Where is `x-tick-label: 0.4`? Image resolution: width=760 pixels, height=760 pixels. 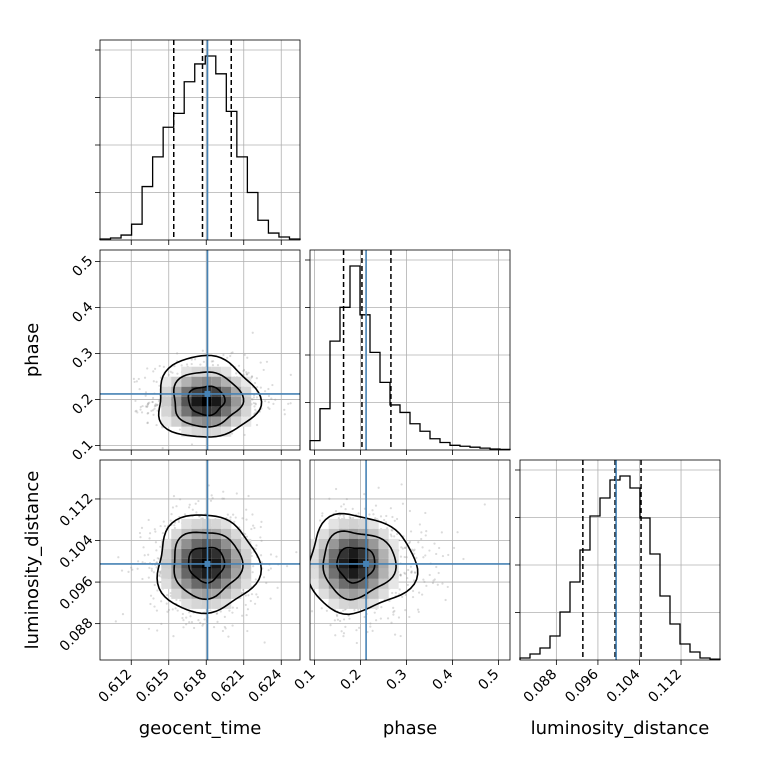 x-tick-label: 0.4 is located at coordinates (442, 679).